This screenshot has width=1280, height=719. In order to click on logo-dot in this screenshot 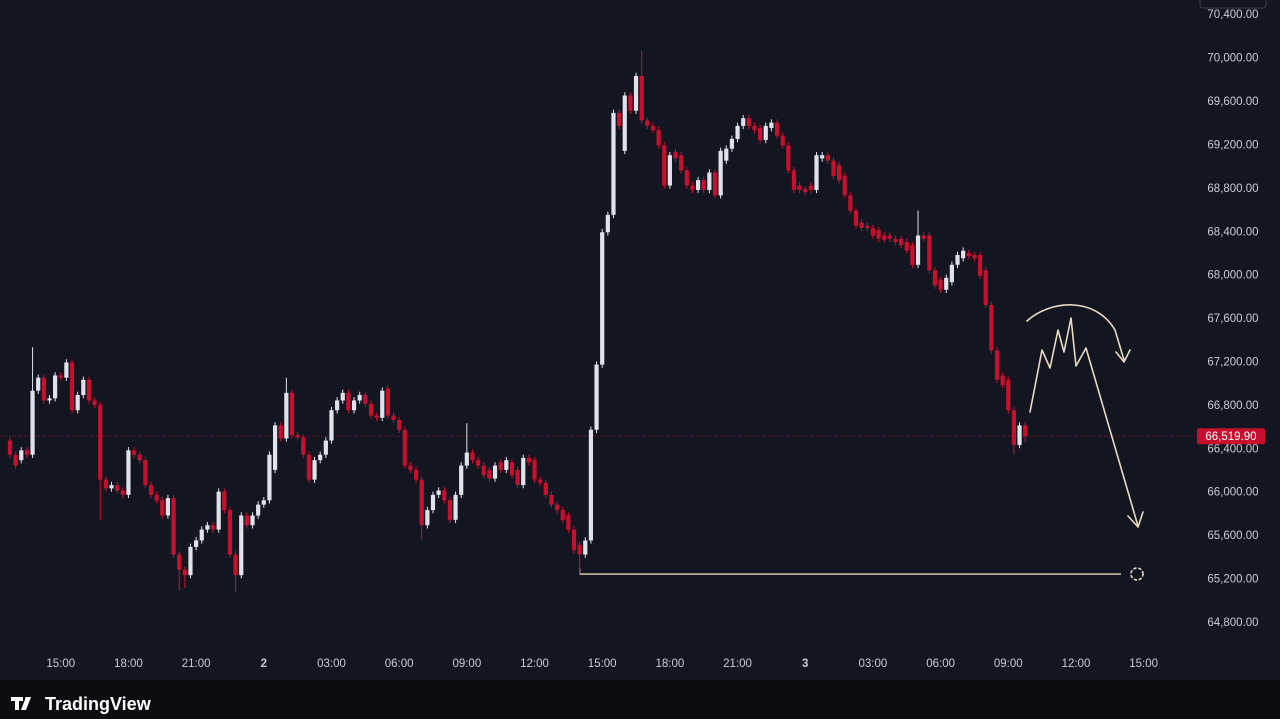, I will do `click(27, 699)`.